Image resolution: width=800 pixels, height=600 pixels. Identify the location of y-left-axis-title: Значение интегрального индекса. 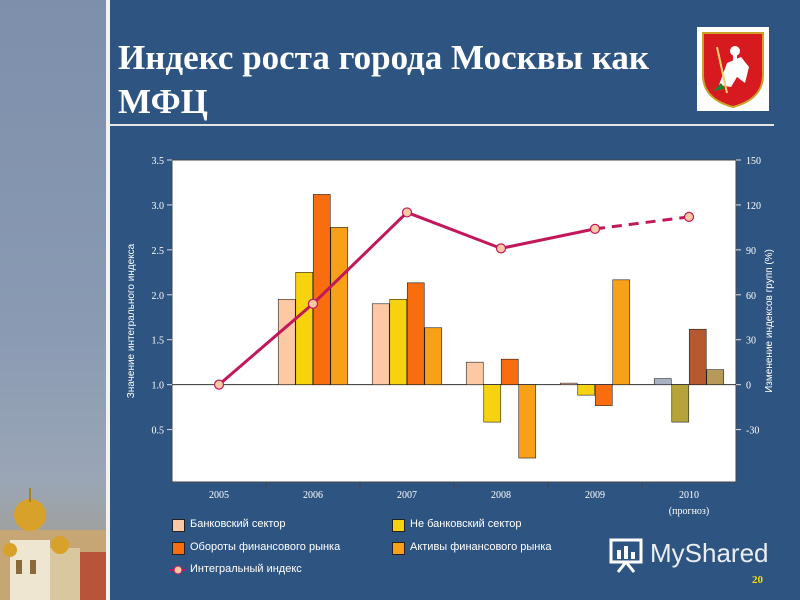
(131, 320).